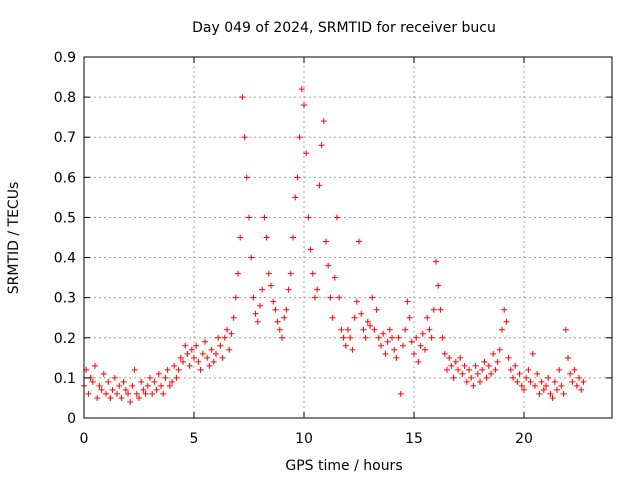 Image resolution: width=640 pixels, height=480 pixels. What do you see at coordinates (524, 439) in the screenshot?
I see `x-tick-label: 20` at bounding box center [524, 439].